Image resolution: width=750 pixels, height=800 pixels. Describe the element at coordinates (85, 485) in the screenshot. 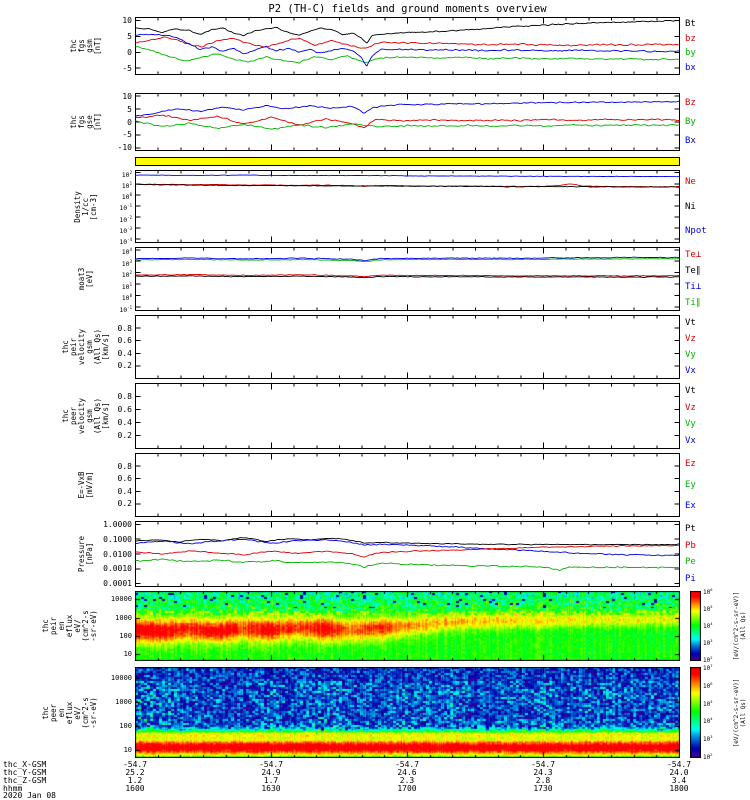

I see `ylabel-efield: E=-VxB [mV/m]` at that location.